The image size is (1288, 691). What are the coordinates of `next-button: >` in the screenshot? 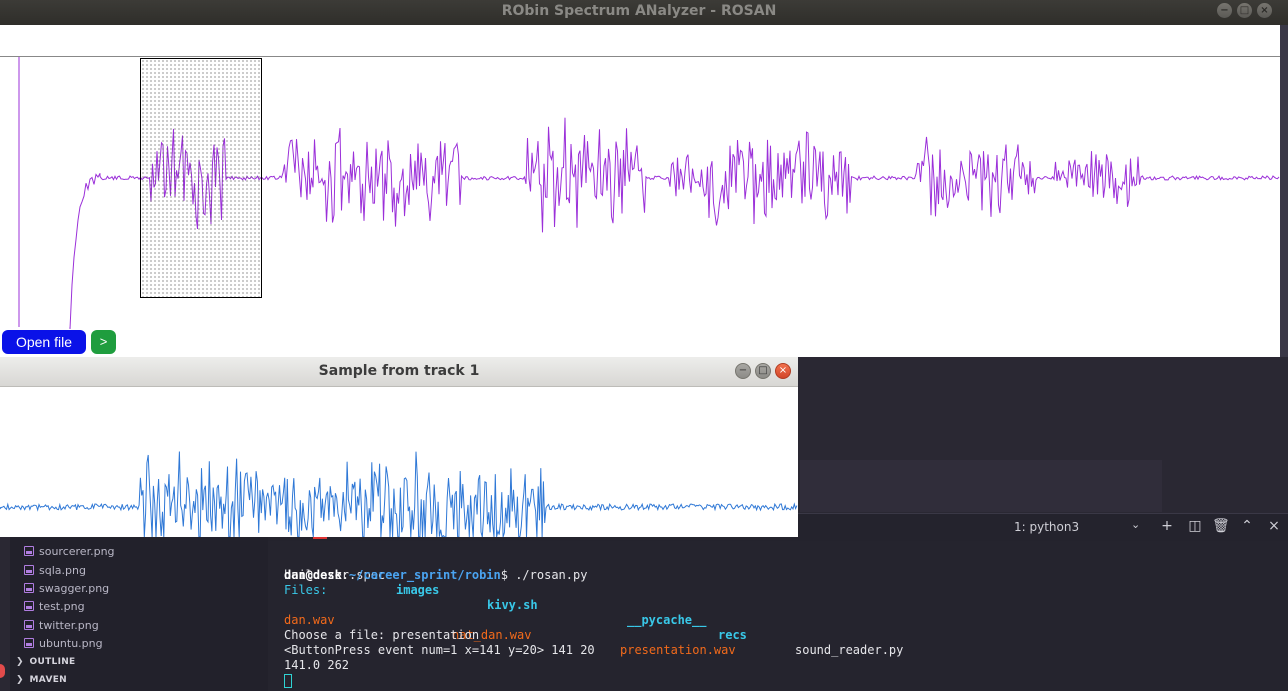 It's located at (103, 342).